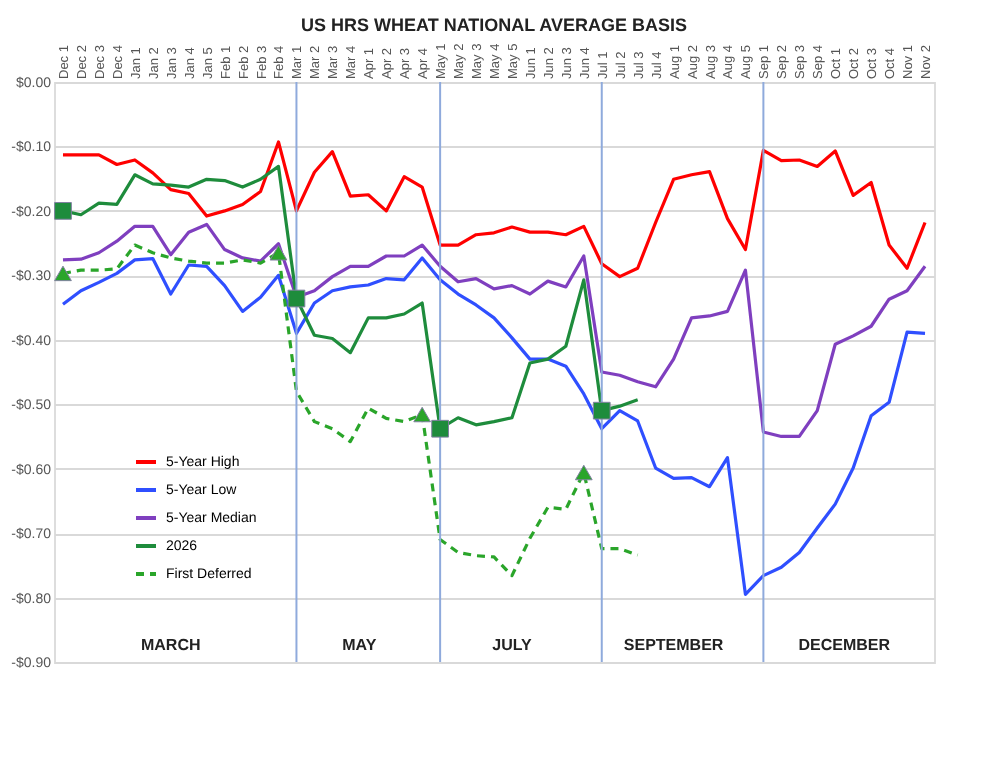 The image size is (1000, 766). What do you see at coordinates (844, 645) in the screenshot?
I see `annotation: DECEMBER` at bounding box center [844, 645].